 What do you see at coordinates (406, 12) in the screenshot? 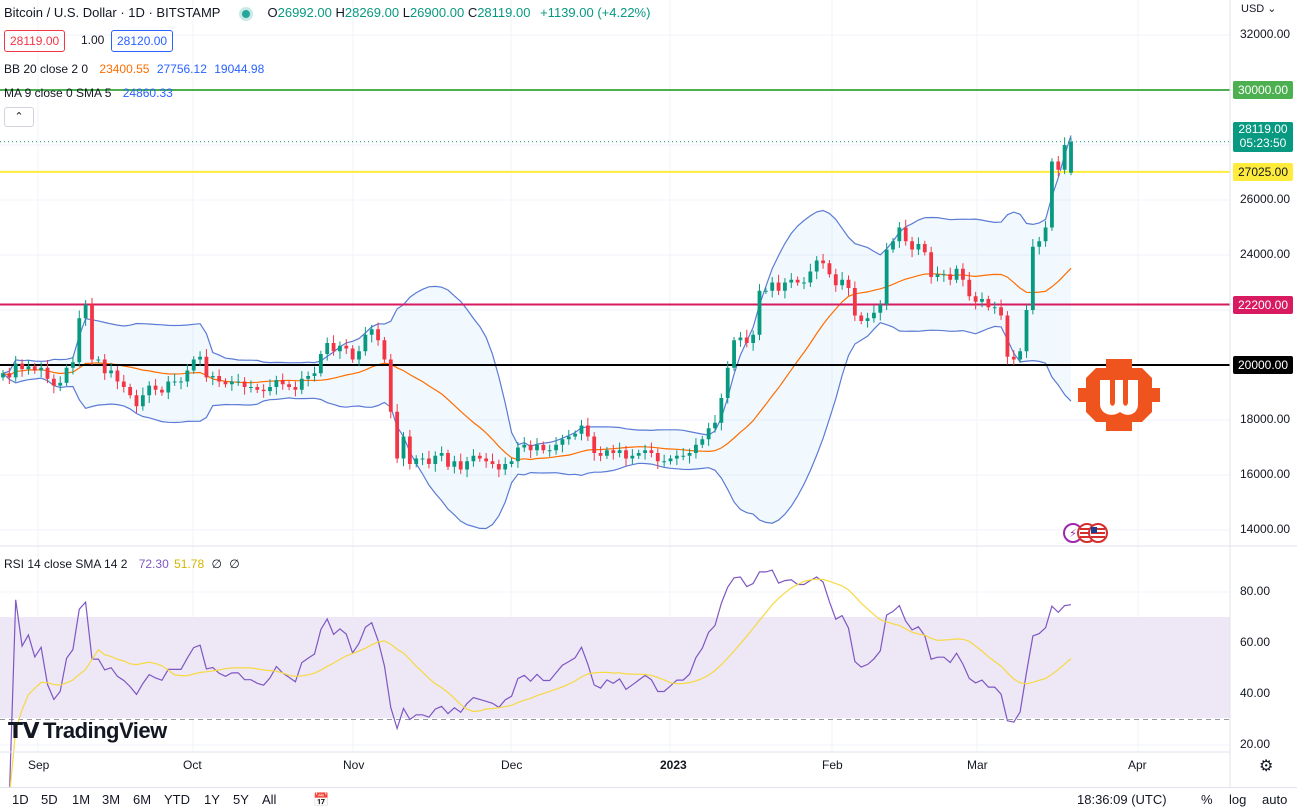
I see `low-label: L` at bounding box center [406, 12].